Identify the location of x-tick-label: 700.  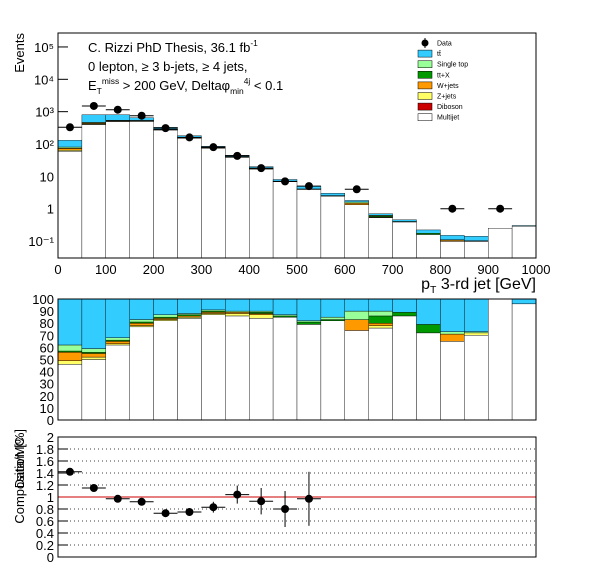
(393, 269).